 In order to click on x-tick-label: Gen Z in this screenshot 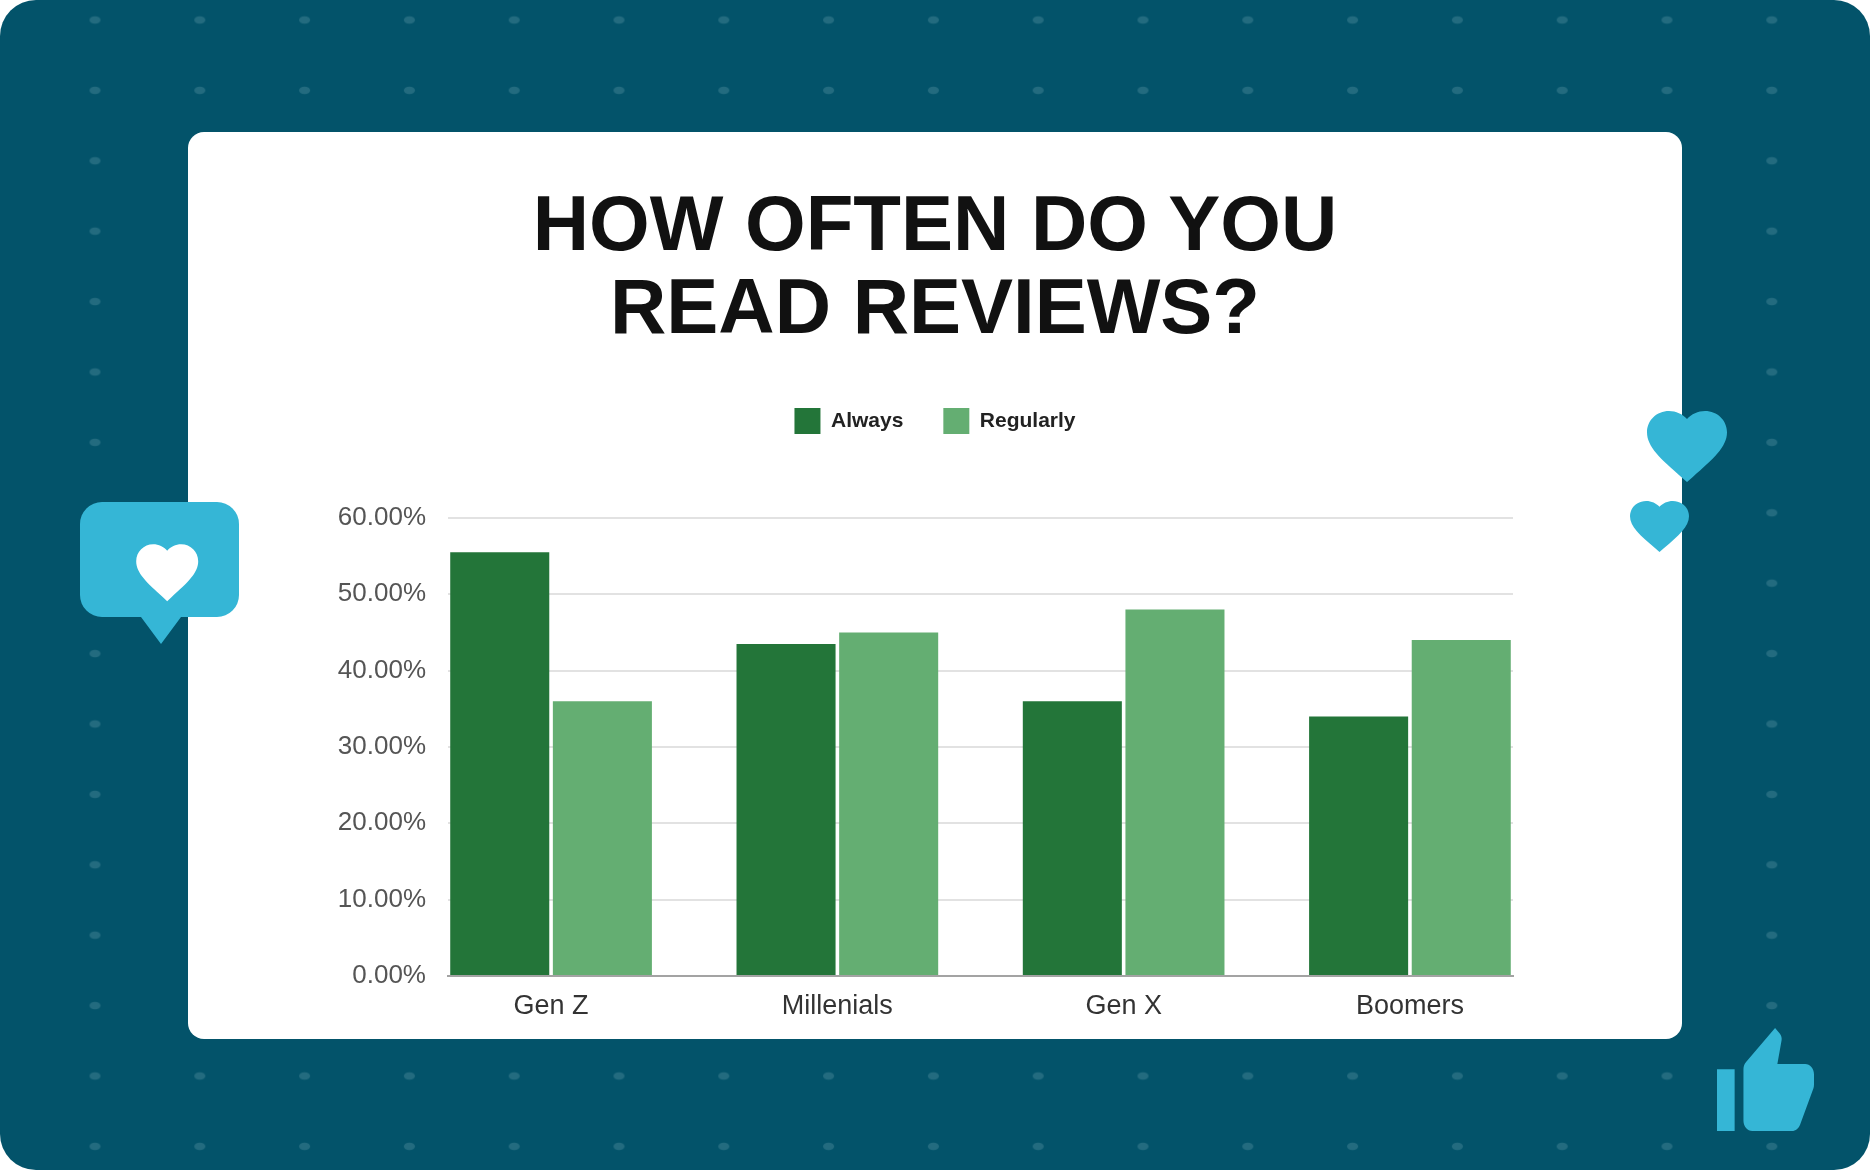, I will do `click(551, 1004)`.